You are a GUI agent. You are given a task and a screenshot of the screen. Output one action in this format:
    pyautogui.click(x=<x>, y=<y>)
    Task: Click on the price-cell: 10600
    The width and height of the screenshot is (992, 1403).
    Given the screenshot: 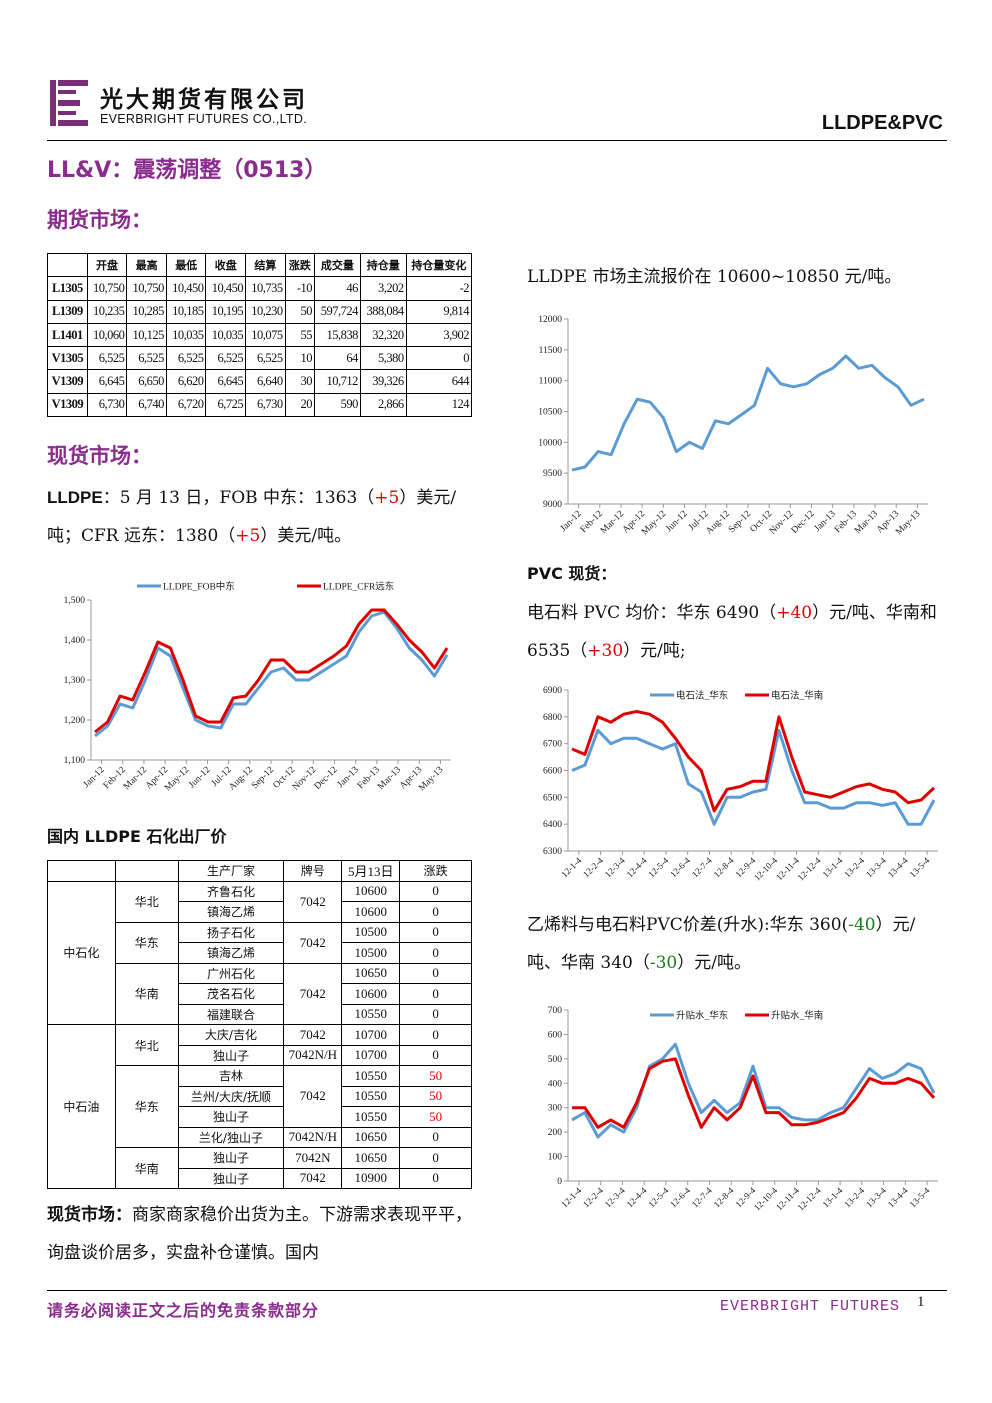 What is the action you would take?
    pyautogui.click(x=371, y=891)
    